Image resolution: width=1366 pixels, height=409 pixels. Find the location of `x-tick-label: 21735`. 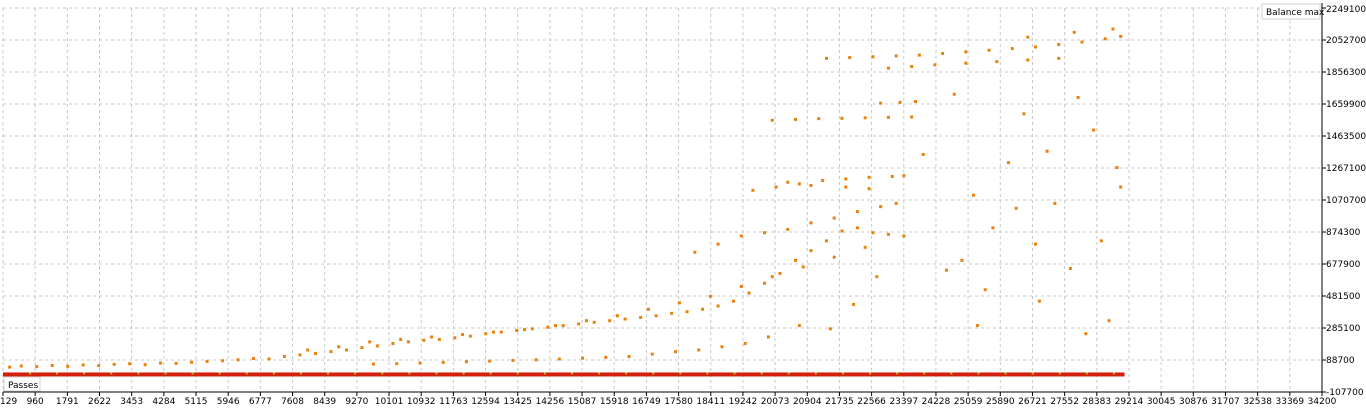

x-tick-label: 21735 is located at coordinates (839, 402).